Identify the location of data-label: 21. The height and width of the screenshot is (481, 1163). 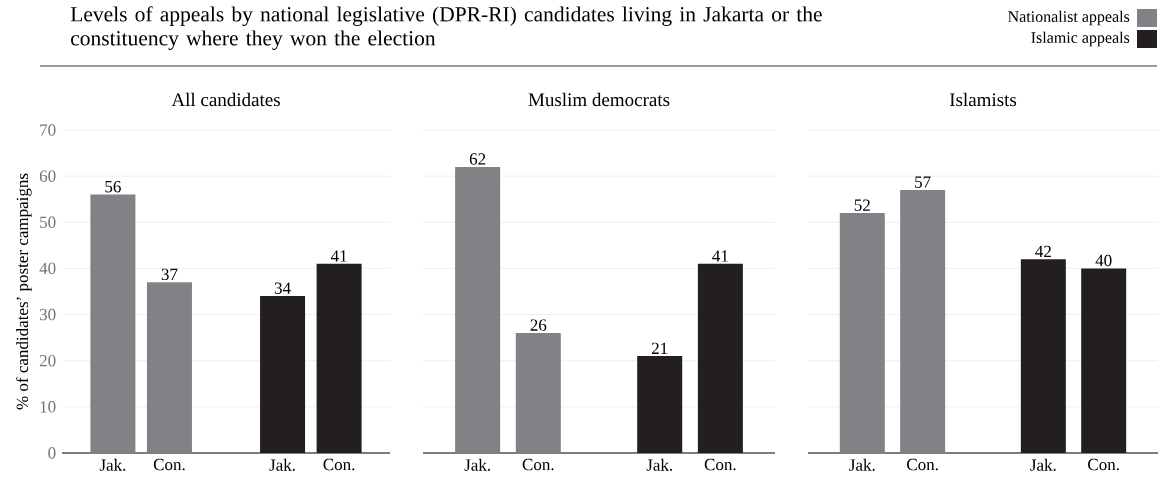
(659, 348).